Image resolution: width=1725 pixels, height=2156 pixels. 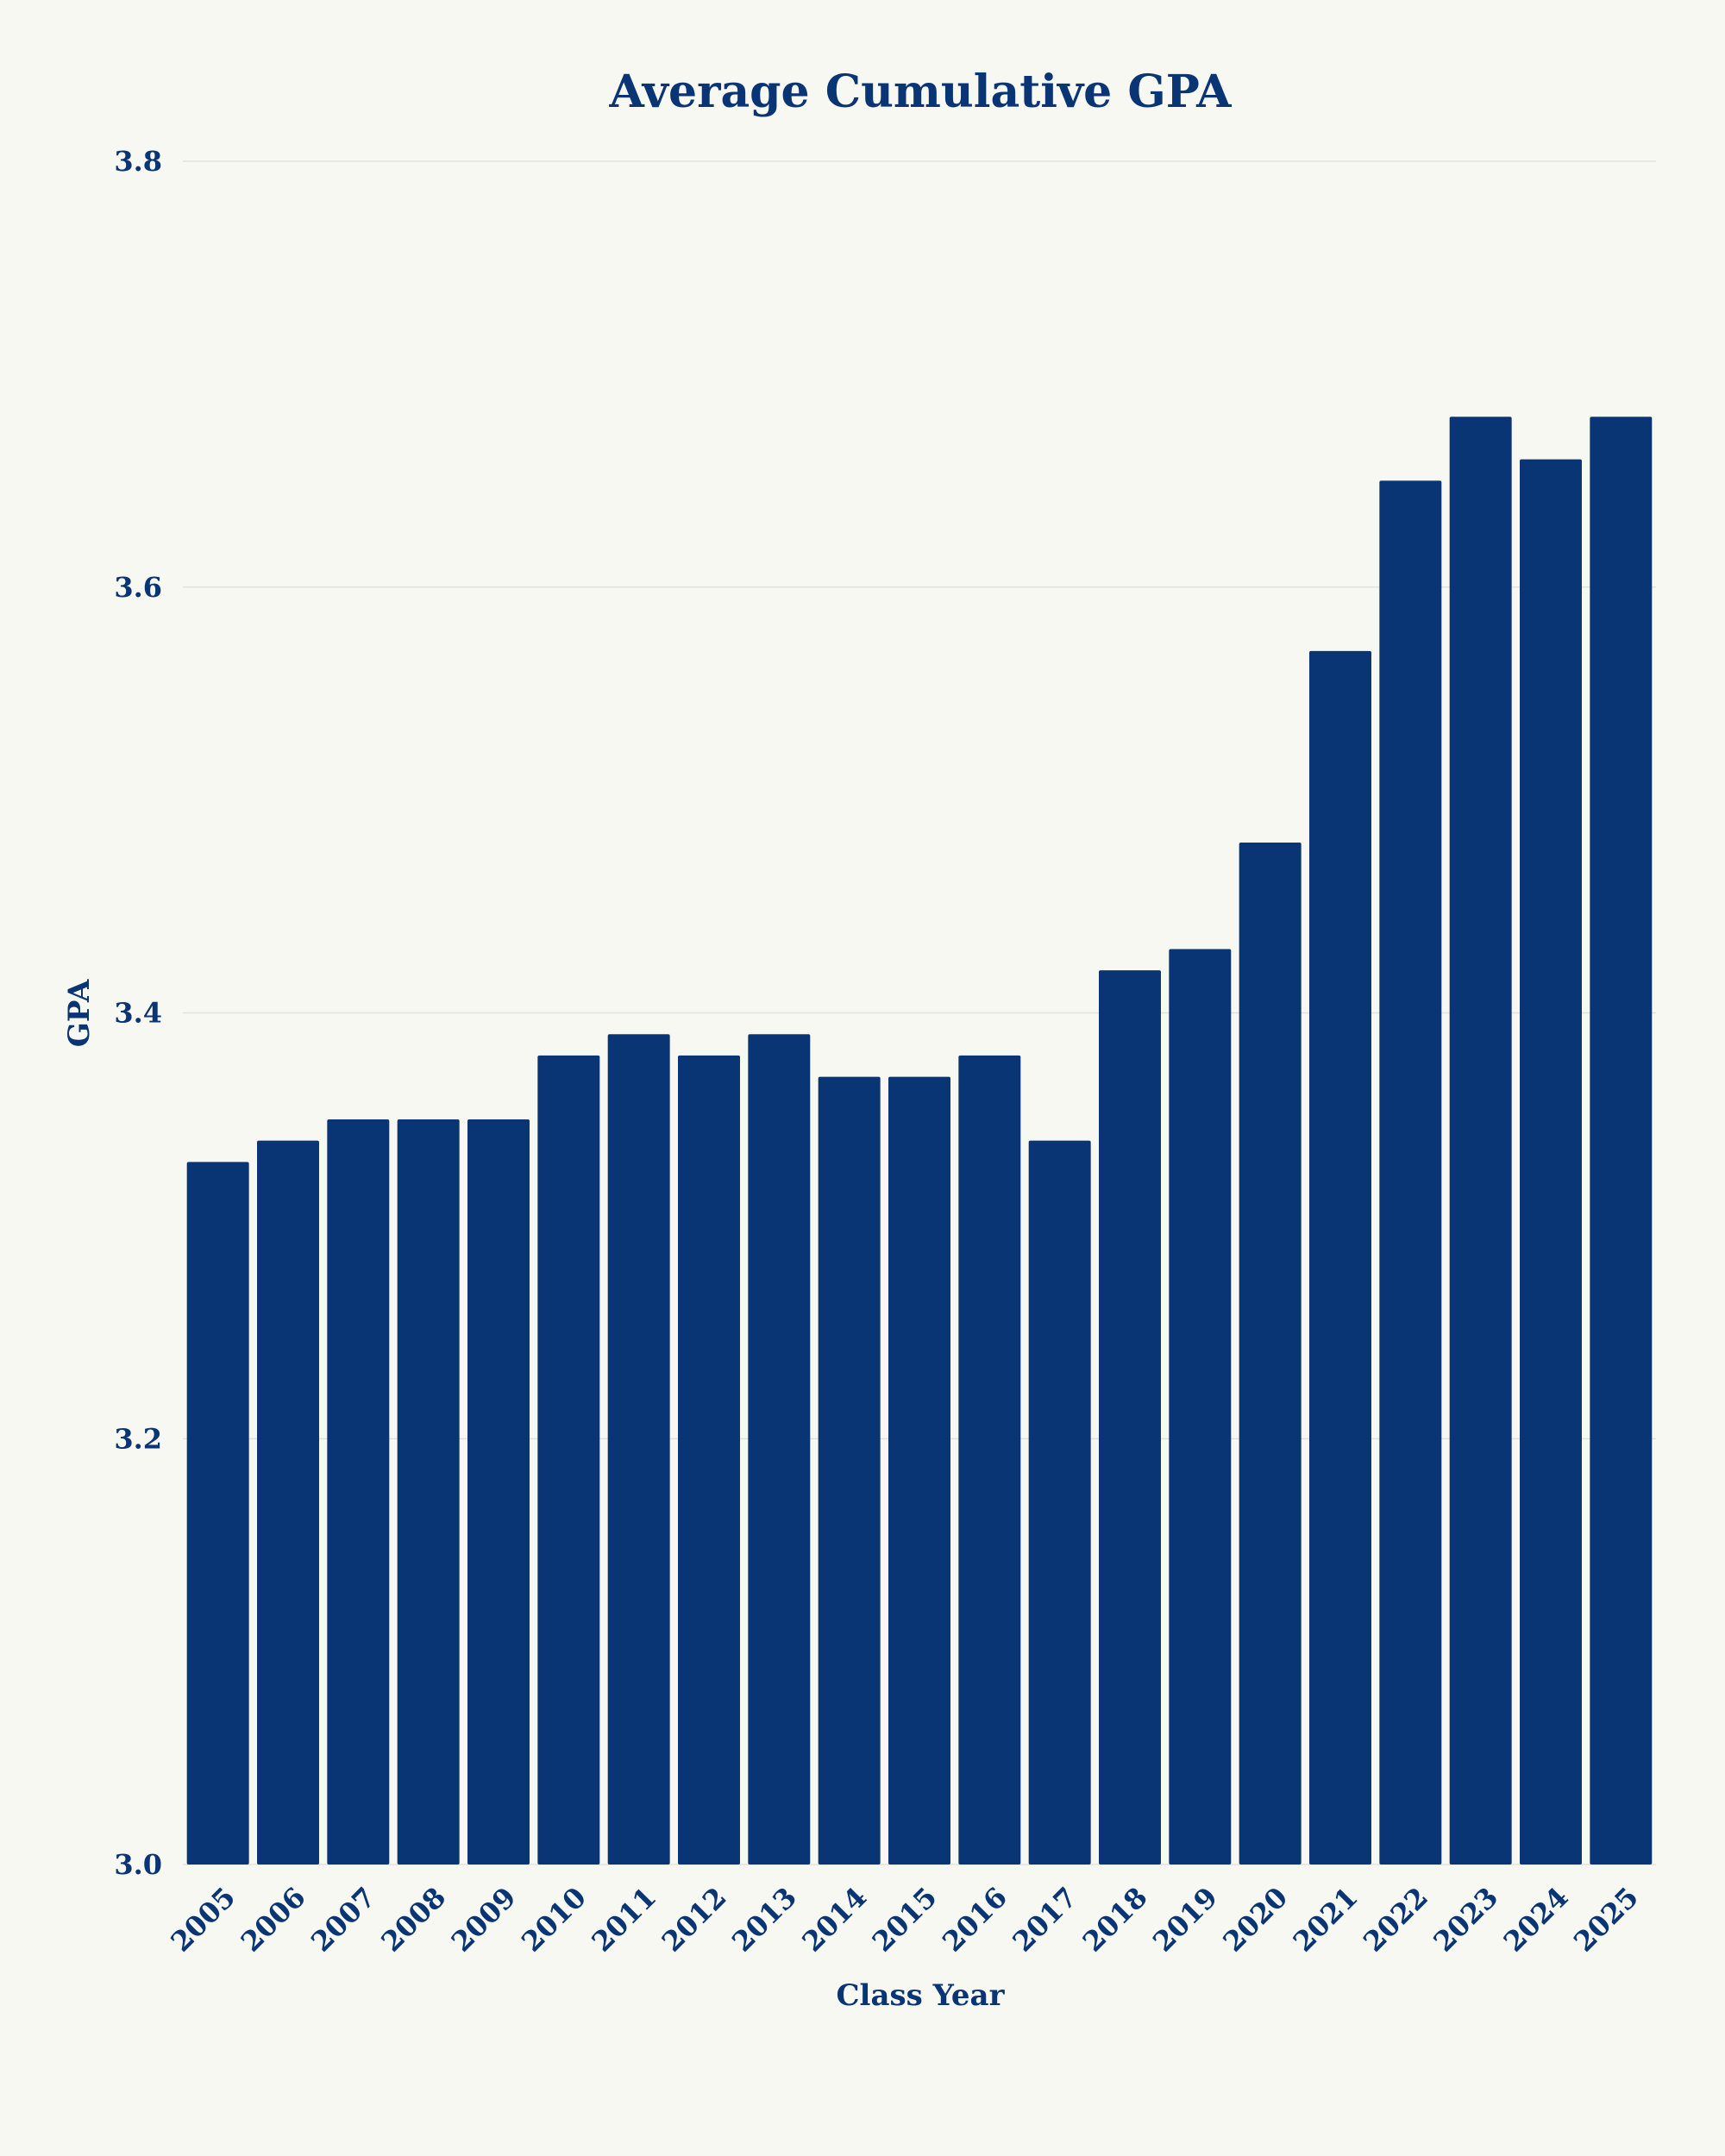 I want to click on bar-2005, so click(x=218, y=1513).